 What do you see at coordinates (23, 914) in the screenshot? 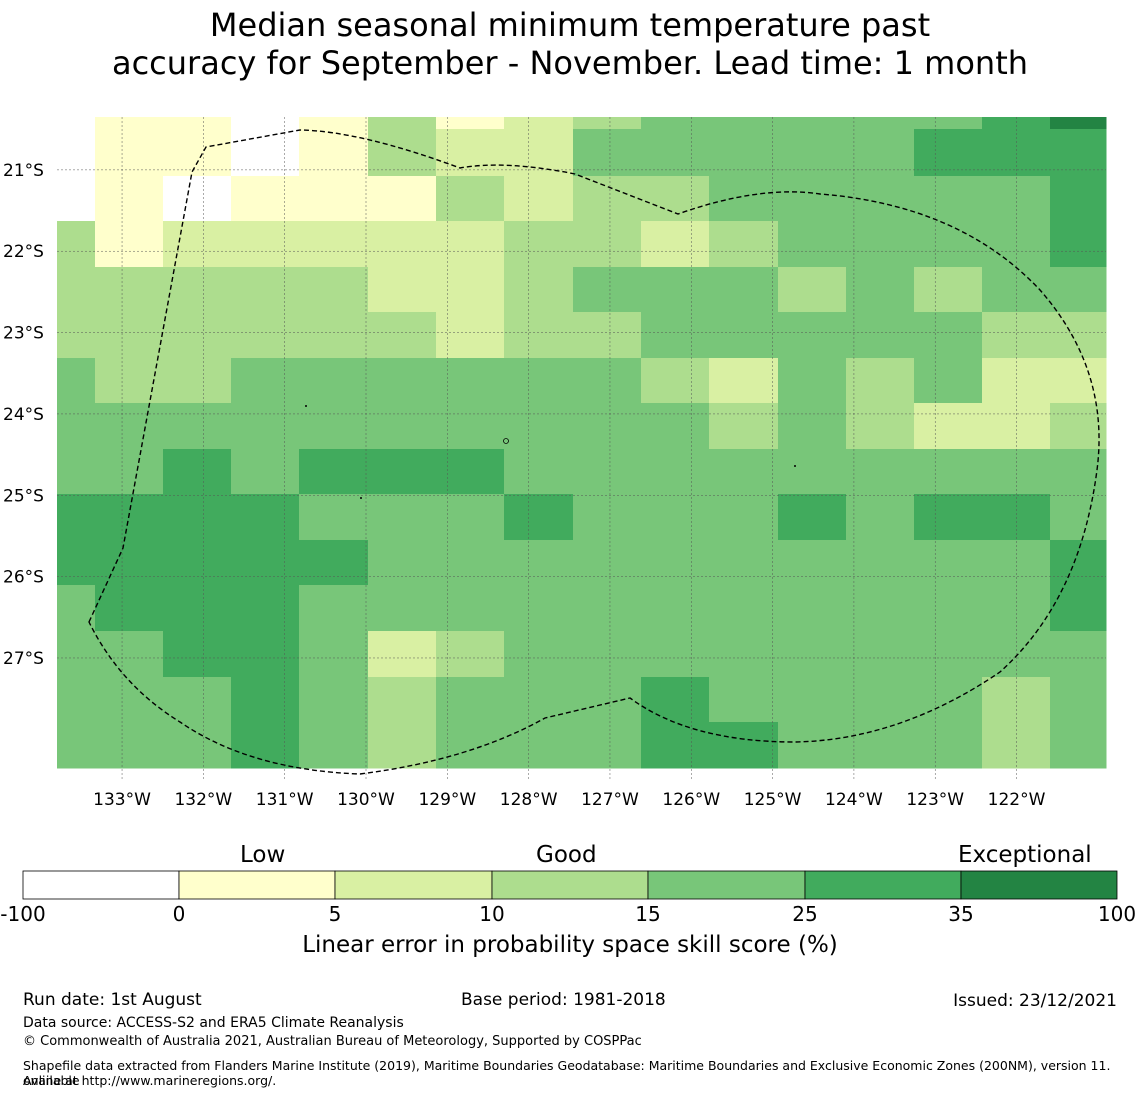
I see `colorbar-tick-label: -100` at bounding box center [23, 914].